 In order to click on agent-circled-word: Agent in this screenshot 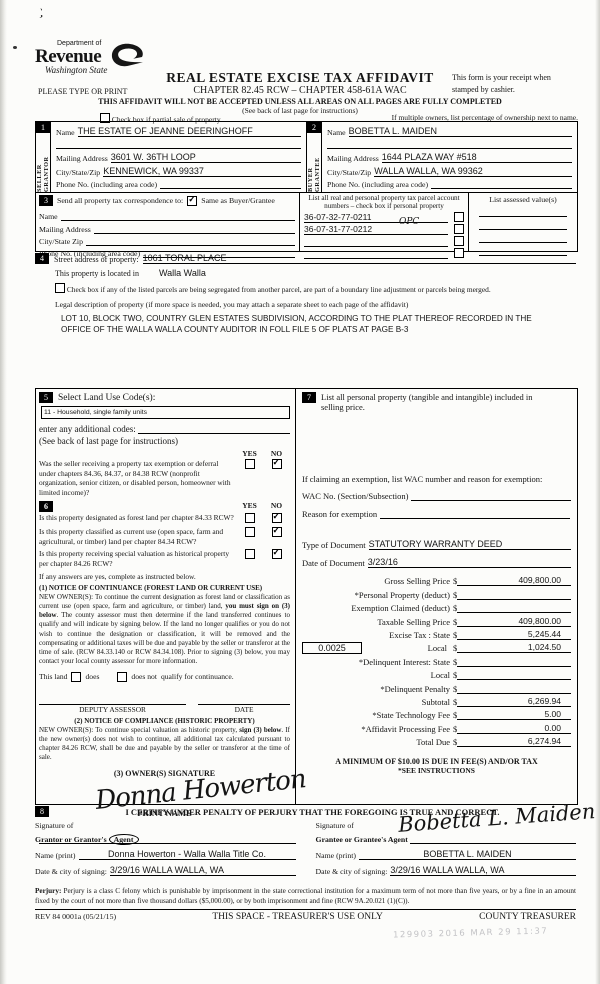, I will do `click(123, 839)`.